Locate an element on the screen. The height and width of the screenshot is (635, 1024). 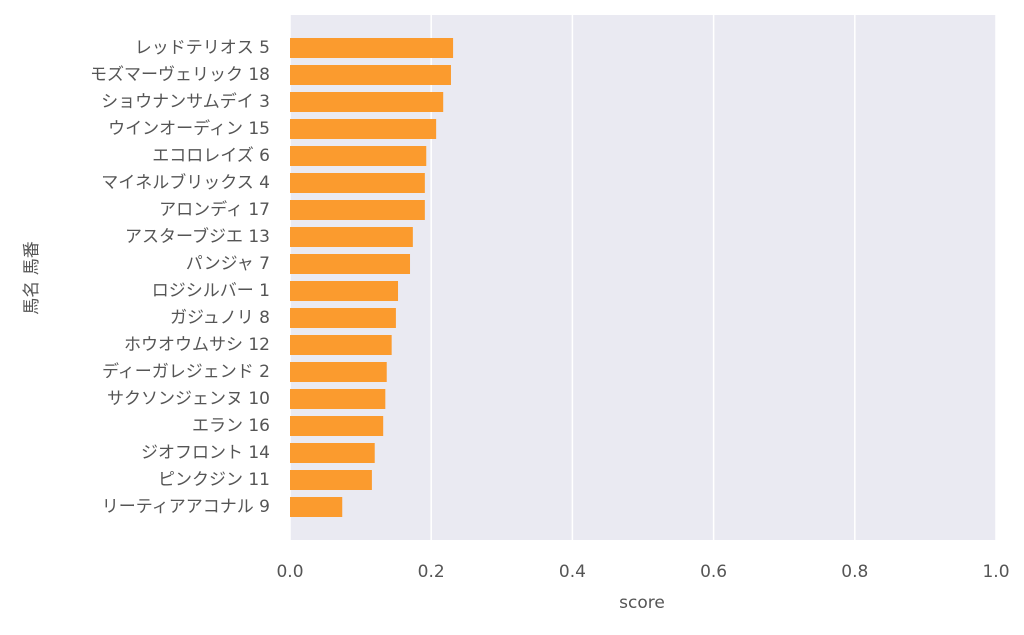
y-tick-label: ジオフロント 14 is located at coordinates (205, 453).